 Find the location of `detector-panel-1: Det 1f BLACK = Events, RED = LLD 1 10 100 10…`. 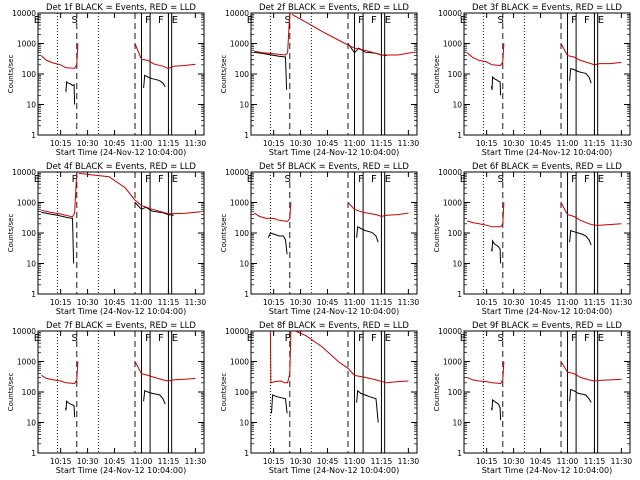

detector-panel-1: Det 1f BLACK = Events, RED = LLD 1 10 100 10… is located at coordinates (106, 80).